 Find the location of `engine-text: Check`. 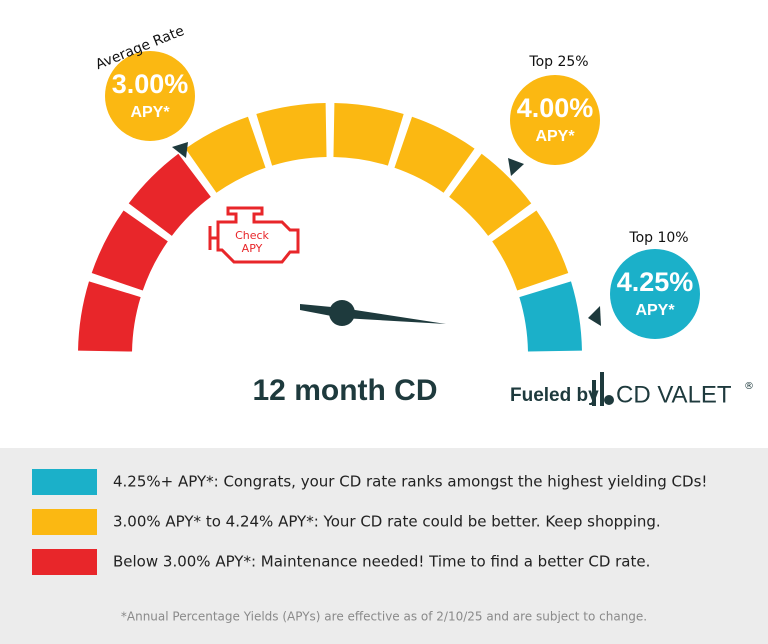

engine-text: Check is located at coordinates (252, 235).